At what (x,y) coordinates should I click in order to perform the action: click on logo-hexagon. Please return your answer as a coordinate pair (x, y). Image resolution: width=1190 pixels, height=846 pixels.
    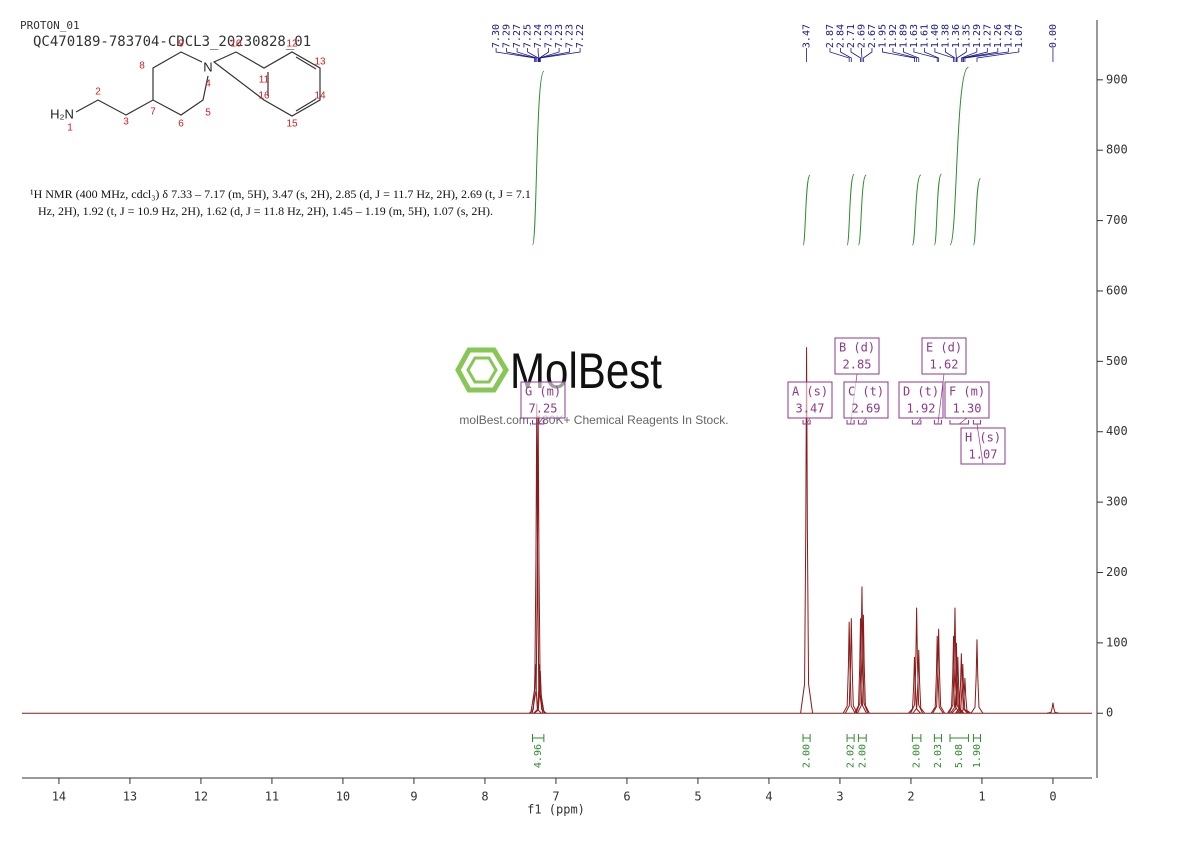
    Looking at the image, I should click on (482, 370).